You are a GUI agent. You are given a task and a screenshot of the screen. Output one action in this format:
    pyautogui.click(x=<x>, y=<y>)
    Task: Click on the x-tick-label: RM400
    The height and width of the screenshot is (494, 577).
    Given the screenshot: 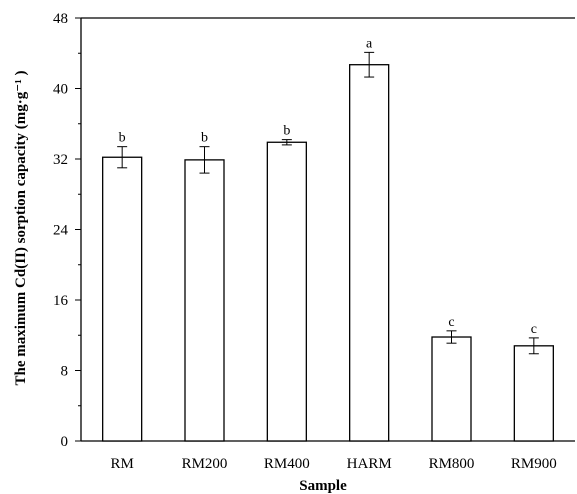 What is the action you would take?
    pyautogui.click(x=287, y=464)
    